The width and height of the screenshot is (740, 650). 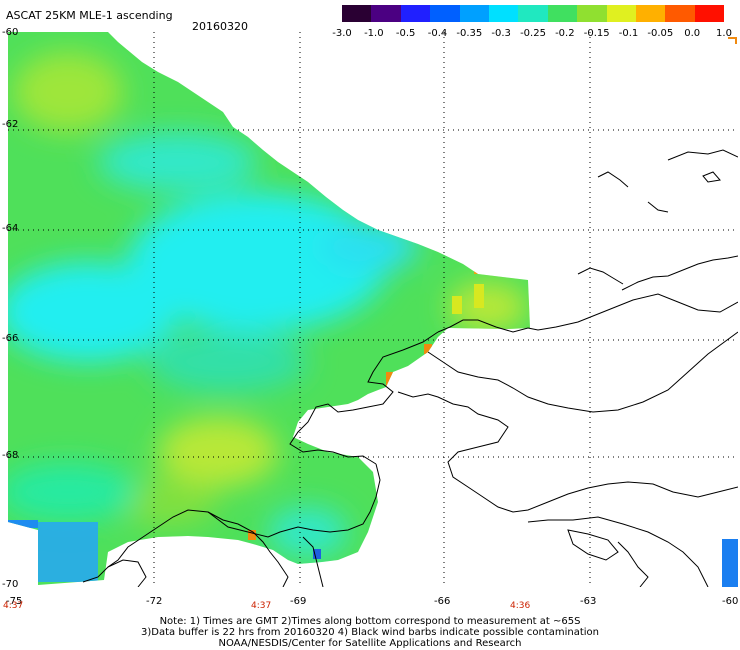 I want to click on latitude-label: -66, so click(x=10, y=338).